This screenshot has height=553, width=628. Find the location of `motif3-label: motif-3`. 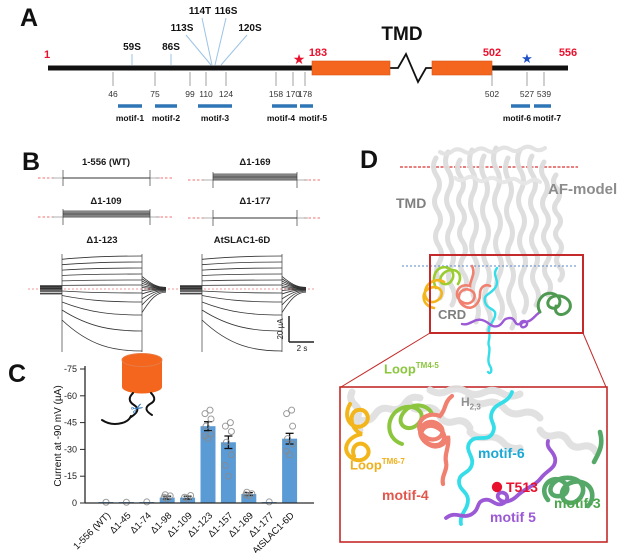

motif3-label: motif-3 is located at coordinates (577, 503).